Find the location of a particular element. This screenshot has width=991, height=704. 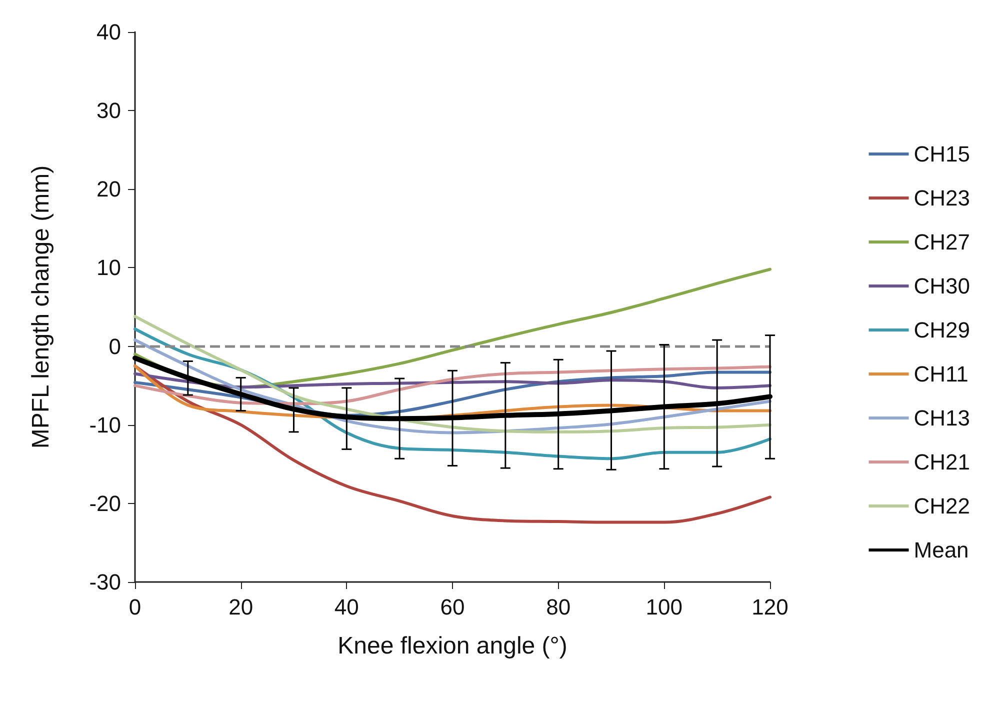

legend-label: CH11 is located at coordinates (941, 374).